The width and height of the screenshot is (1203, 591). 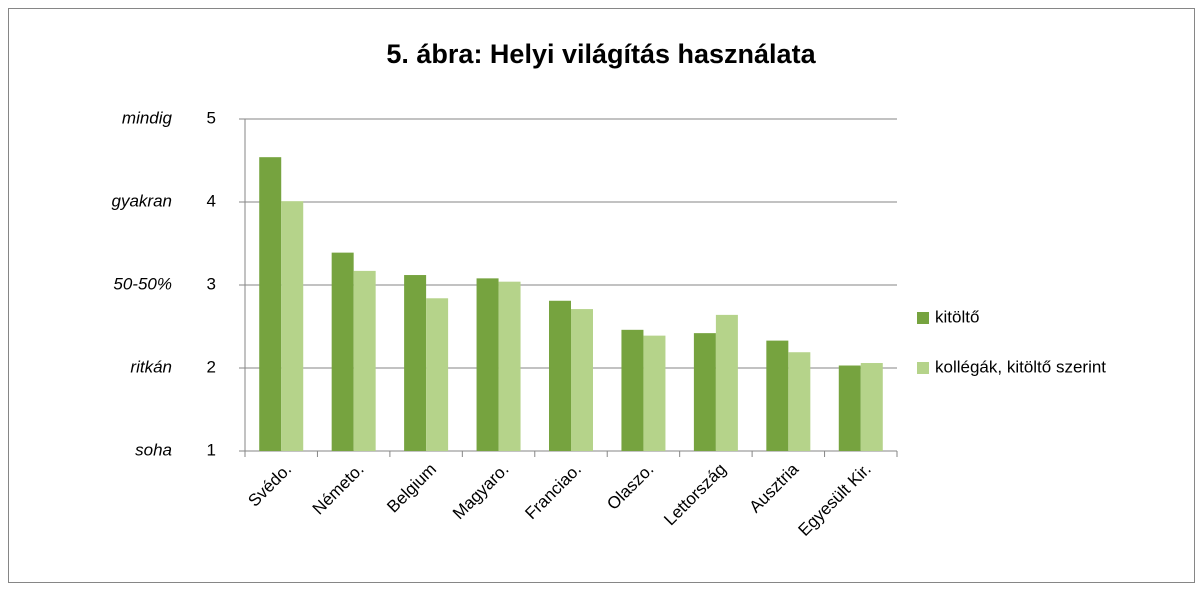 What do you see at coordinates (211, 283) in the screenshot?
I see `y-tick-label: 3` at bounding box center [211, 283].